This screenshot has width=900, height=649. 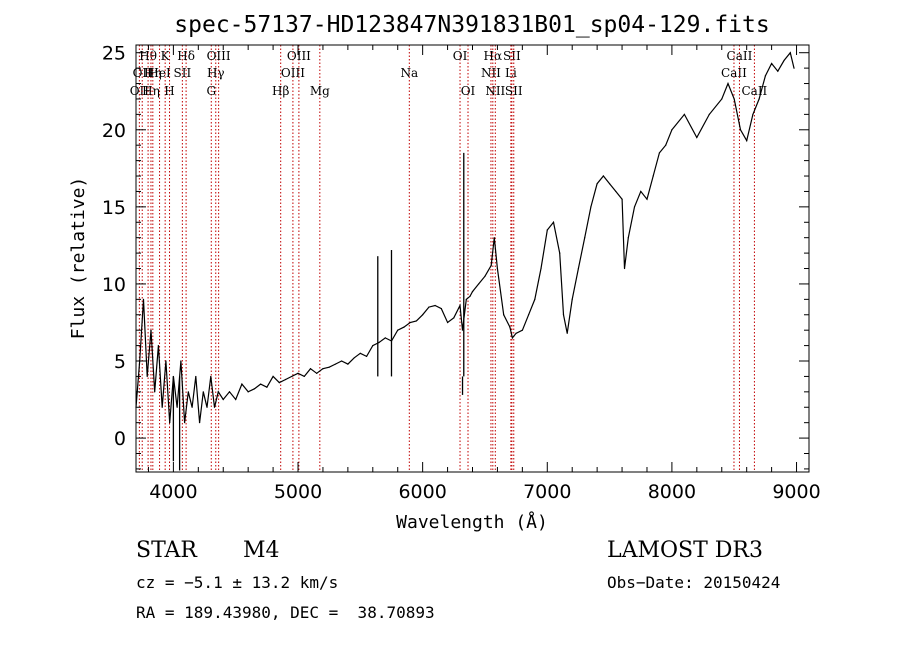 I want to click on x-tick-label: 9000, so click(x=796, y=492).